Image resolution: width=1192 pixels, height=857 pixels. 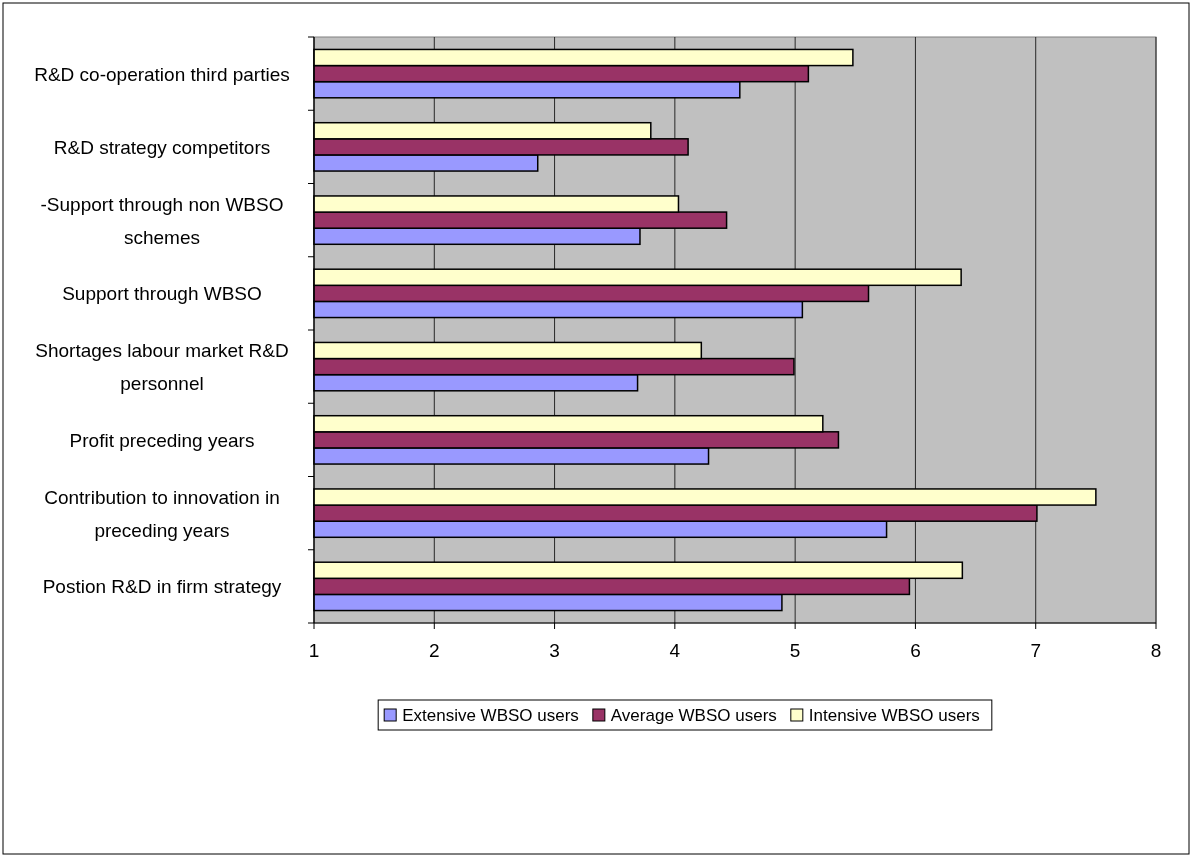 What do you see at coordinates (894, 715) in the screenshot?
I see `legend-label: Intensive WBSO users` at bounding box center [894, 715].